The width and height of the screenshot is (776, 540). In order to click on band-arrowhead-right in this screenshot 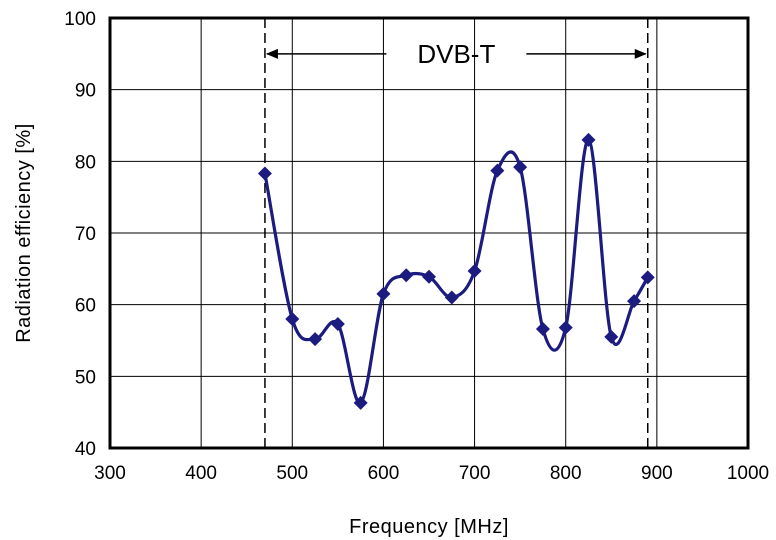, I will do `click(640, 53)`.